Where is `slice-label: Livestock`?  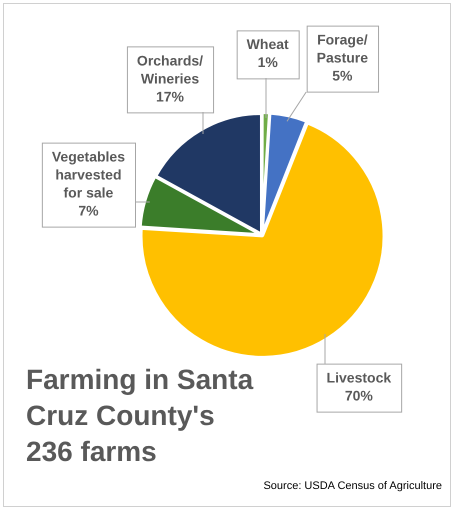 slice-label: Livestock is located at coordinates (359, 377).